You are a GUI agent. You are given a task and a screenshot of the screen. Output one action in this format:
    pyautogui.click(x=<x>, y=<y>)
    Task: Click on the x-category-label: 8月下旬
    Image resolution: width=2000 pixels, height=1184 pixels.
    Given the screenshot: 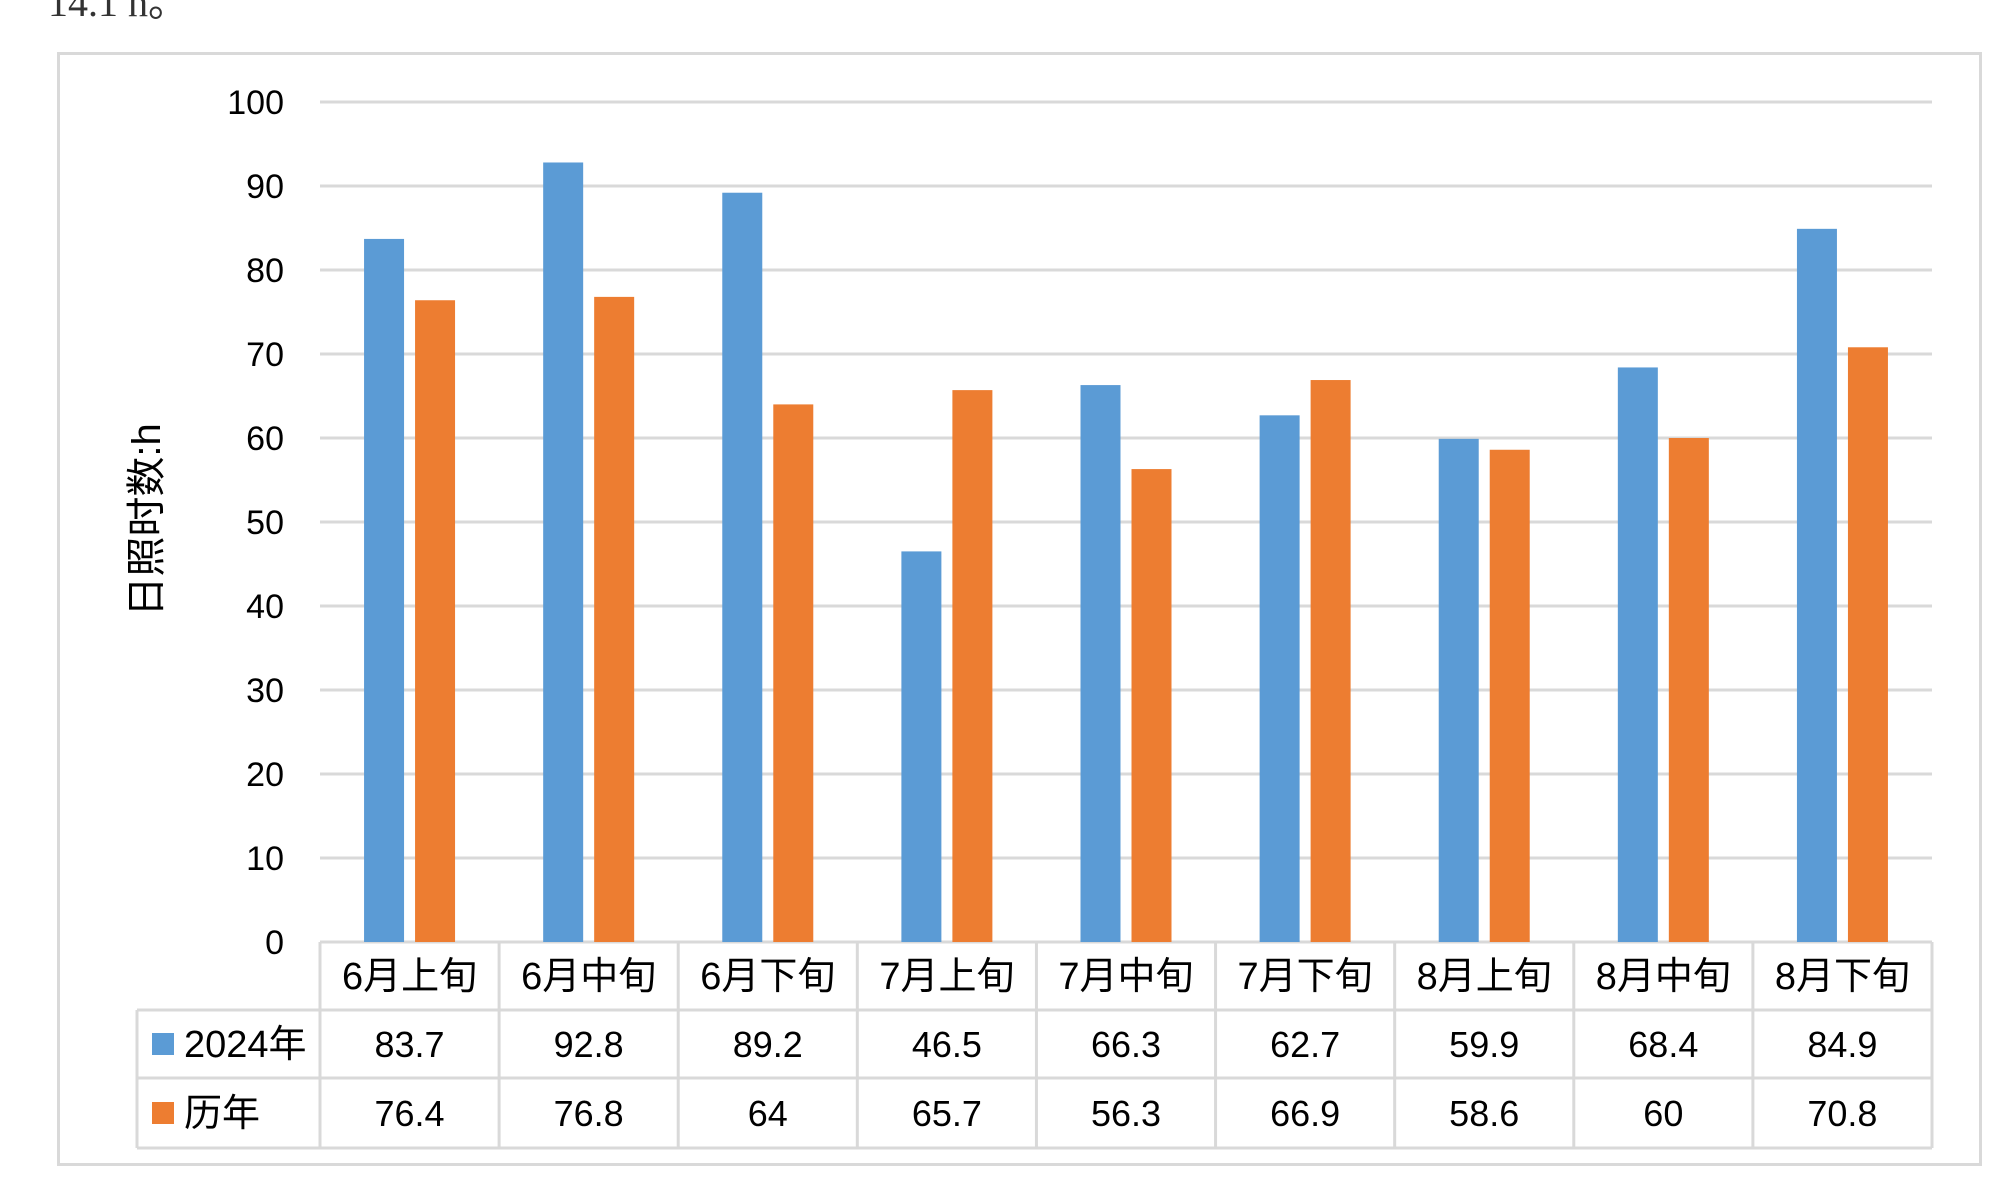 What is the action you would take?
    pyautogui.click(x=1842, y=977)
    